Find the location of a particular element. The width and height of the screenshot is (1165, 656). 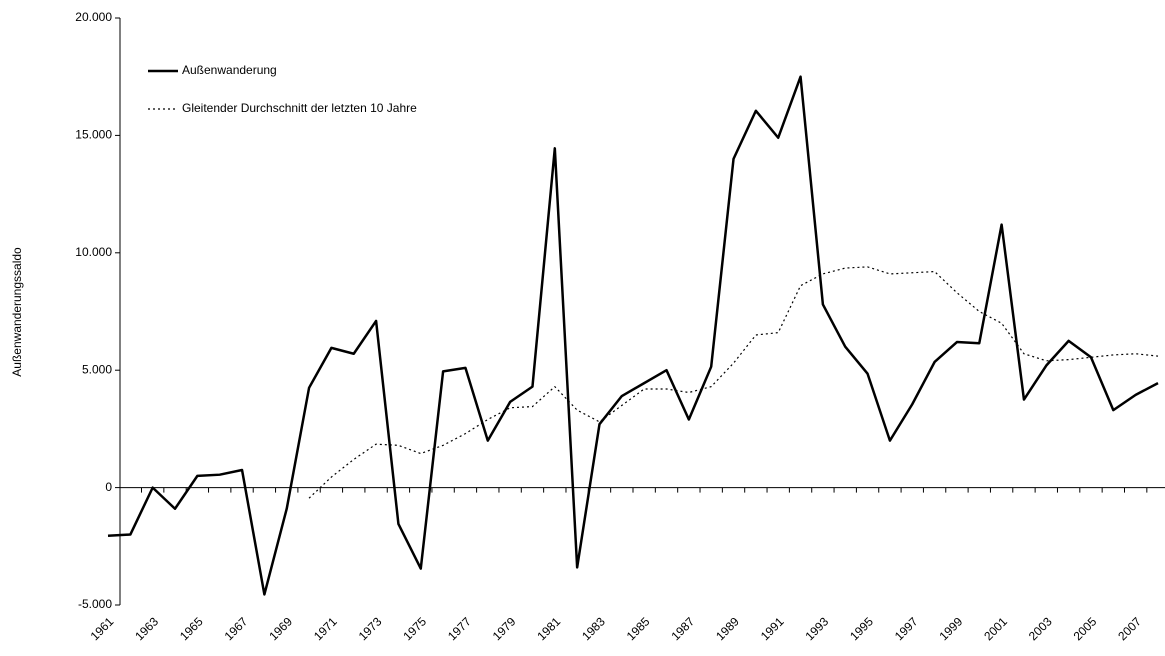

y-tick-label: 20.000 is located at coordinates (93, 17).